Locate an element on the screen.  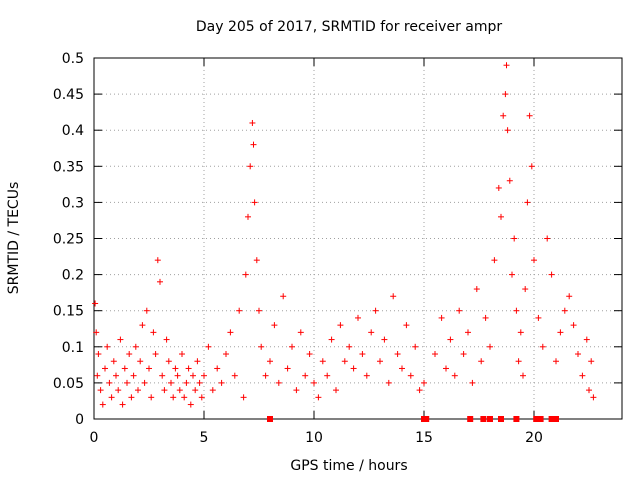
x-tick-label: 10 is located at coordinates (314, 438).